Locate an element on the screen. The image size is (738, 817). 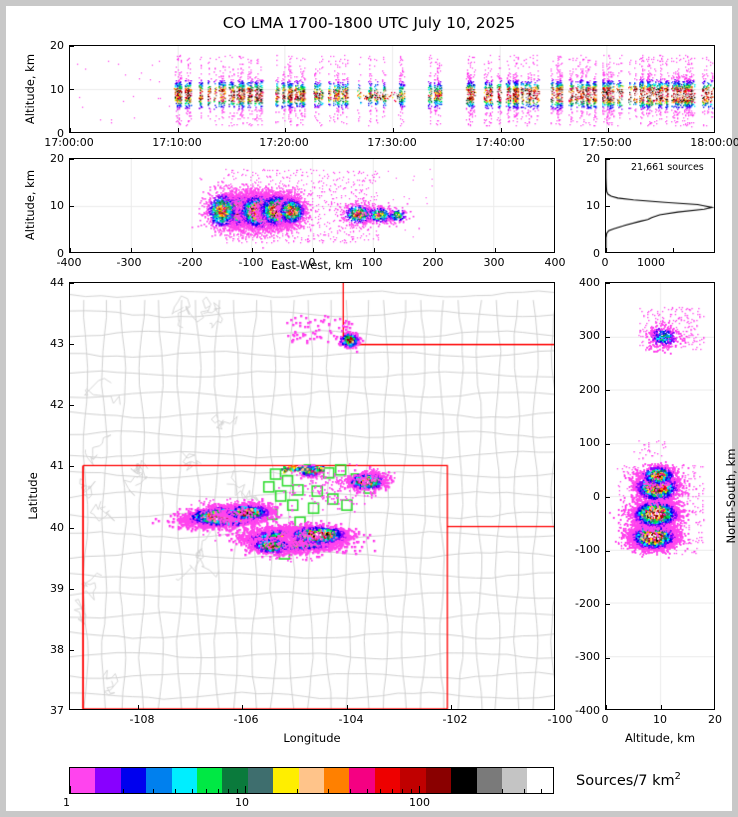
p3-ytick-0: 0 is located at coordinates (596, 253).